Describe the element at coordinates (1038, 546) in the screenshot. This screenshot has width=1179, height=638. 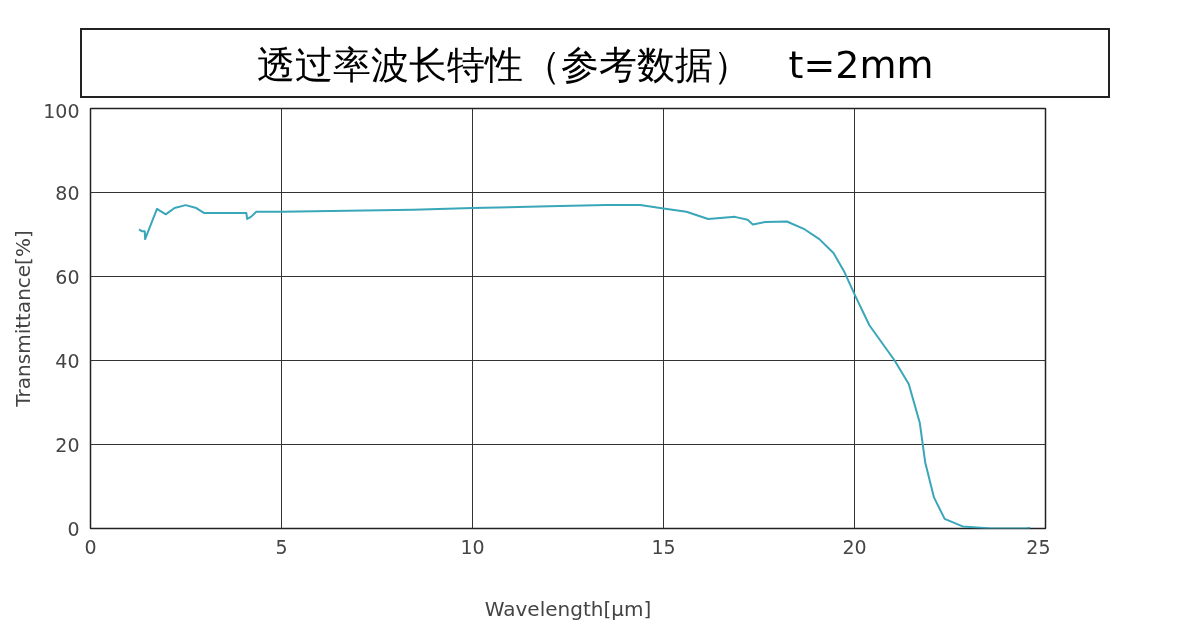
I see `x-tick-label: 25` at that location.